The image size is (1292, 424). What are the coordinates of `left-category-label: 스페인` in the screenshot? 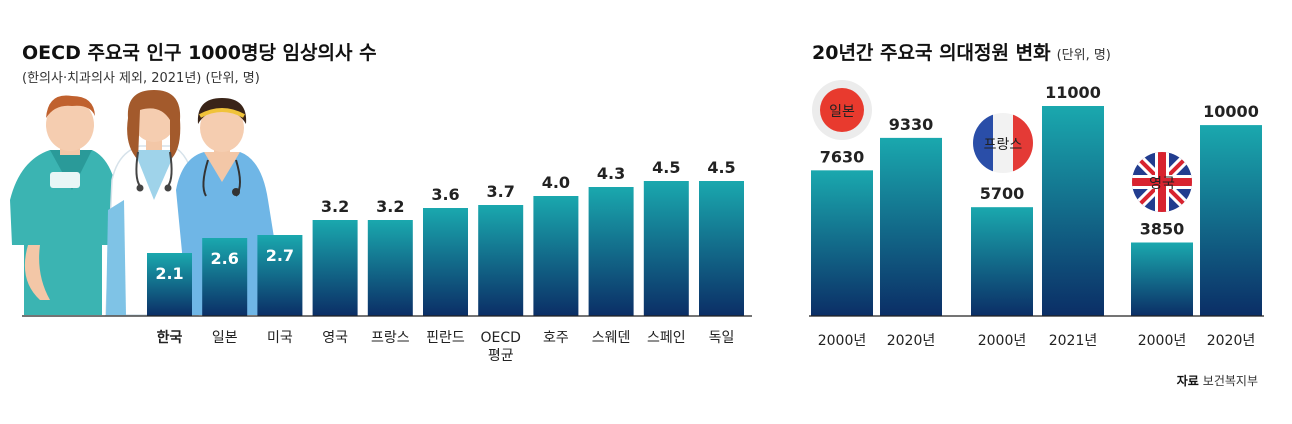 It's located at (666, 338).